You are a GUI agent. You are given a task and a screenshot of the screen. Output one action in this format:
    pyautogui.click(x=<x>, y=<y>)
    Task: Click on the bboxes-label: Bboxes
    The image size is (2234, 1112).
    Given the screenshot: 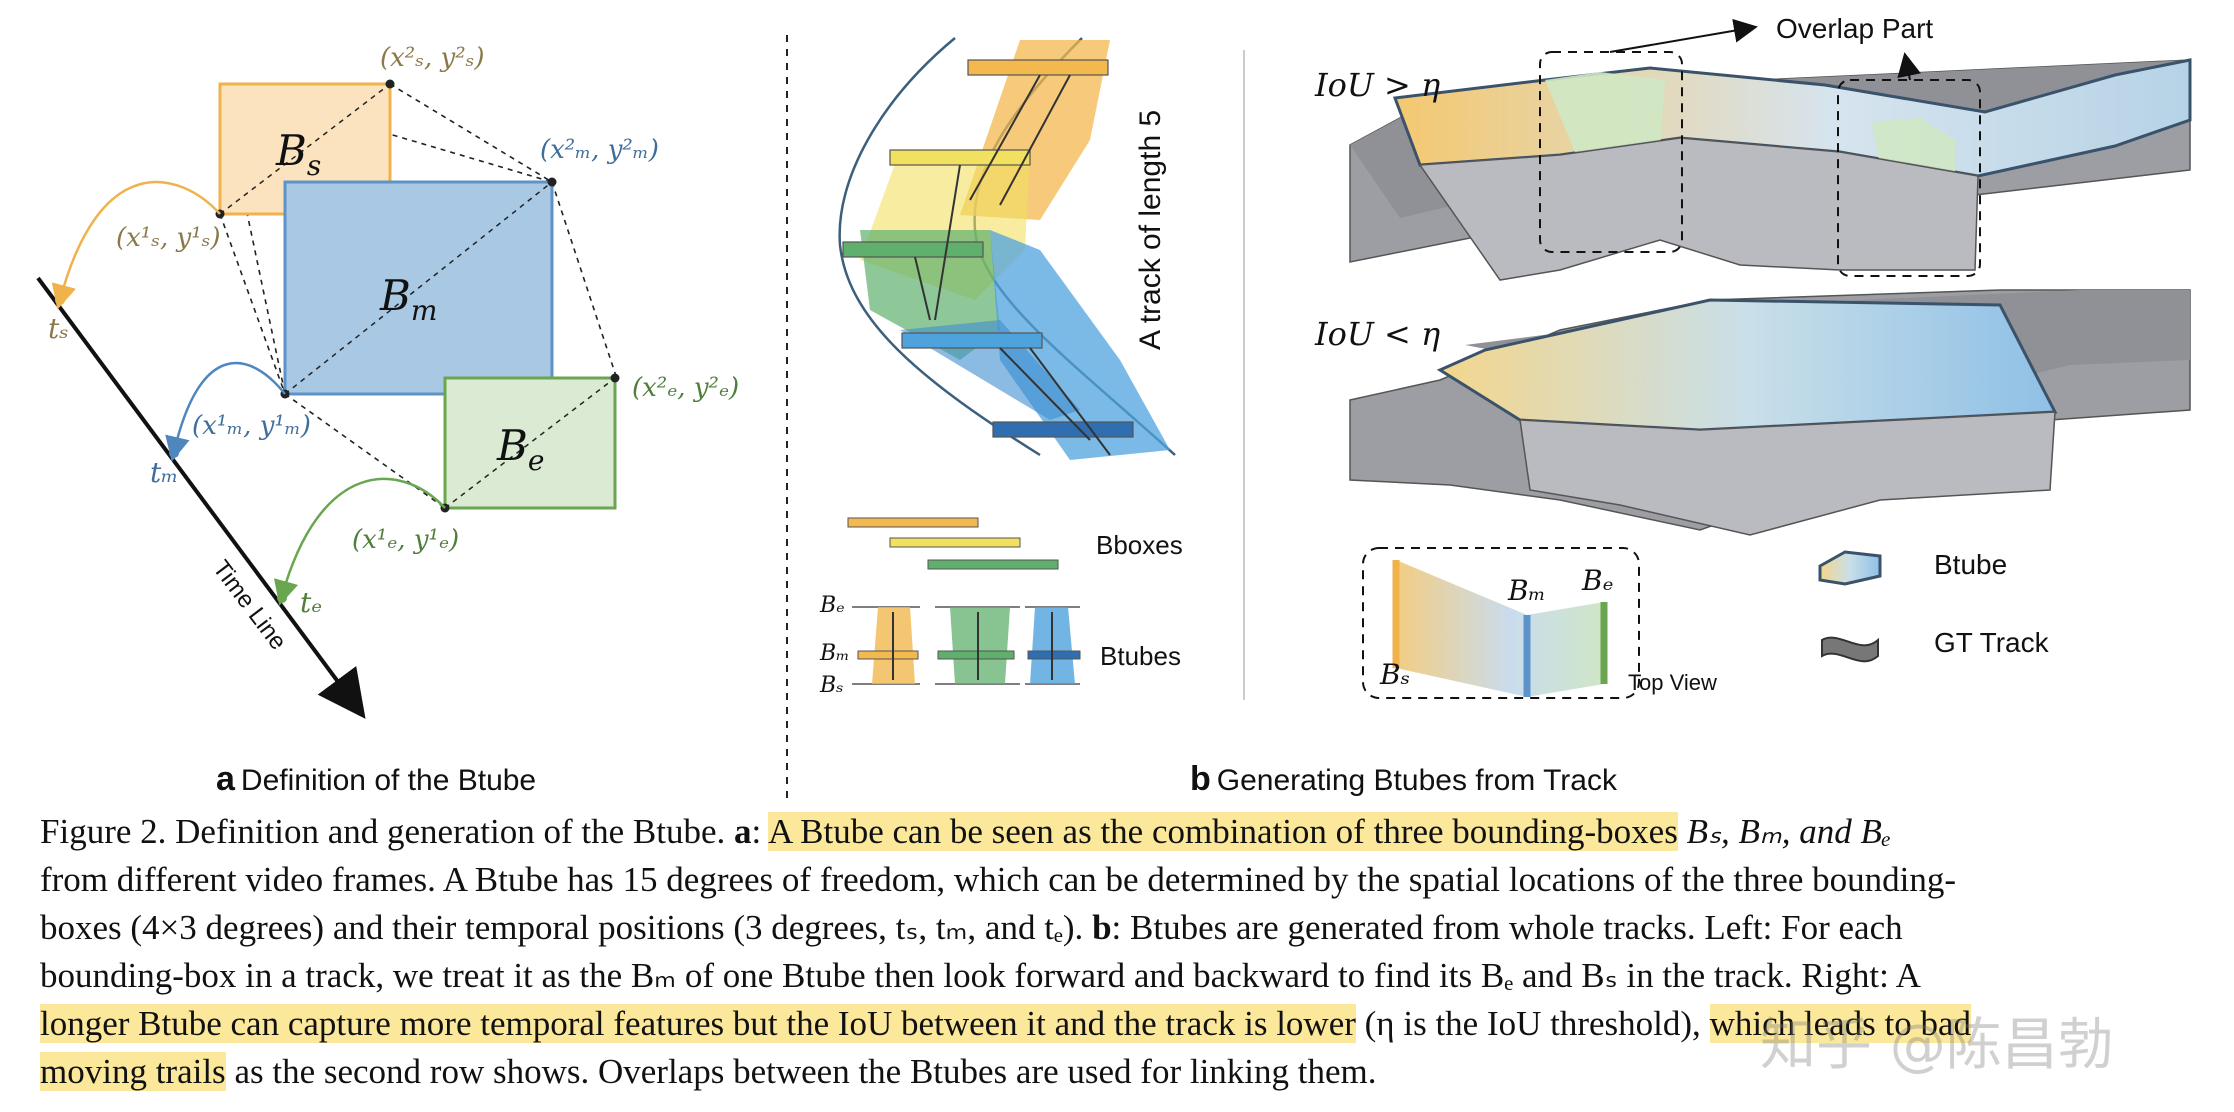 What is the action you would take?
    pyautogui.click(x=1139, y=545)
    